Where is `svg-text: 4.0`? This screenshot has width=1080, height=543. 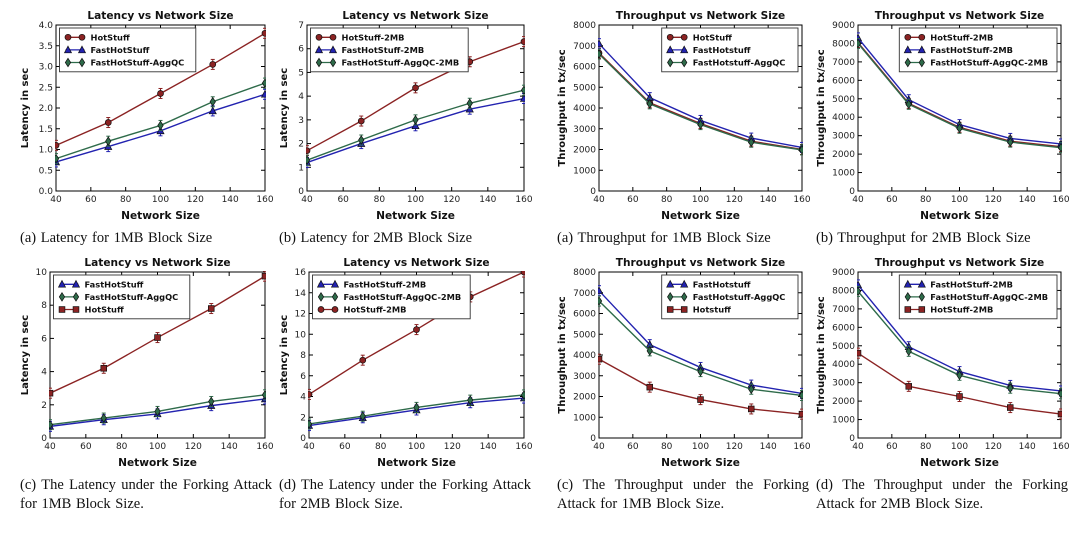 svg-text: 4.0 is located at coordinates (46, 26).